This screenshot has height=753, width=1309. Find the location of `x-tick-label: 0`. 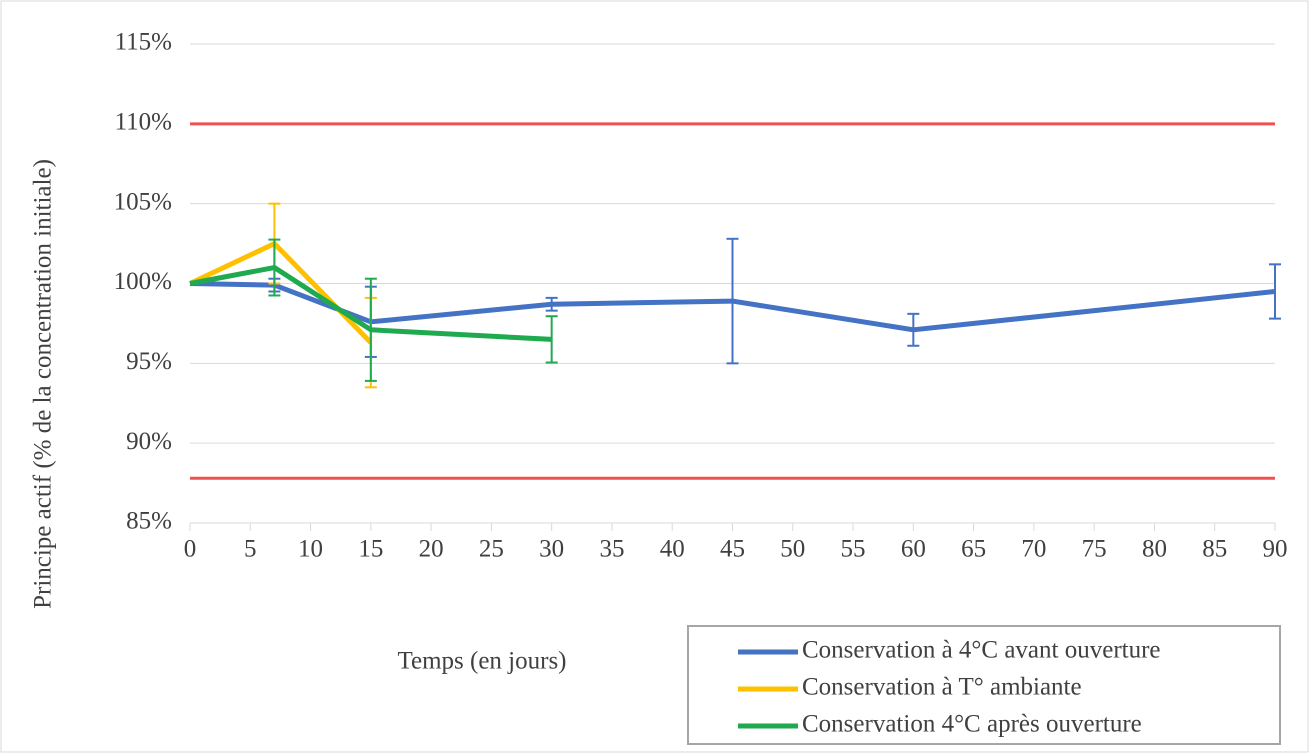

x-tick-label: 0 is located at coordinates (190, 549).